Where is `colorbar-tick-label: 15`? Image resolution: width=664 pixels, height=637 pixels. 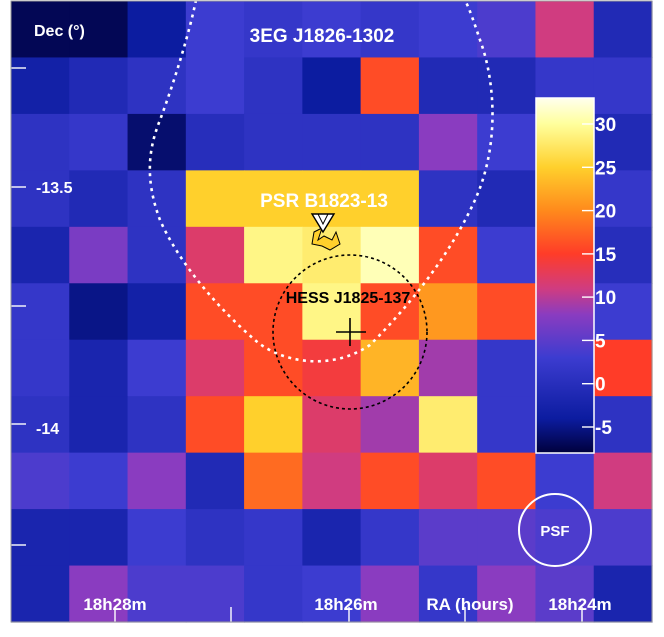 colorbar-tick-label: 15 is located at coordinates (606, 255).